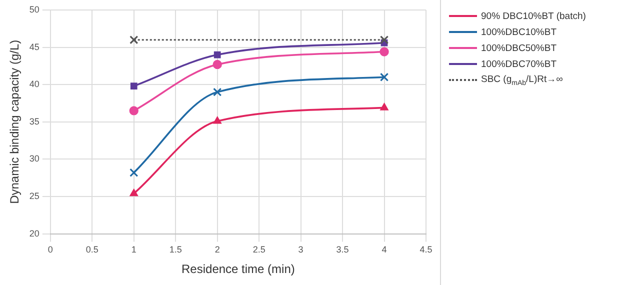 The height and width of the screenshot is (285, 620). I want to click on legend-label: 100%DBC50%BT, so click(519, 48).